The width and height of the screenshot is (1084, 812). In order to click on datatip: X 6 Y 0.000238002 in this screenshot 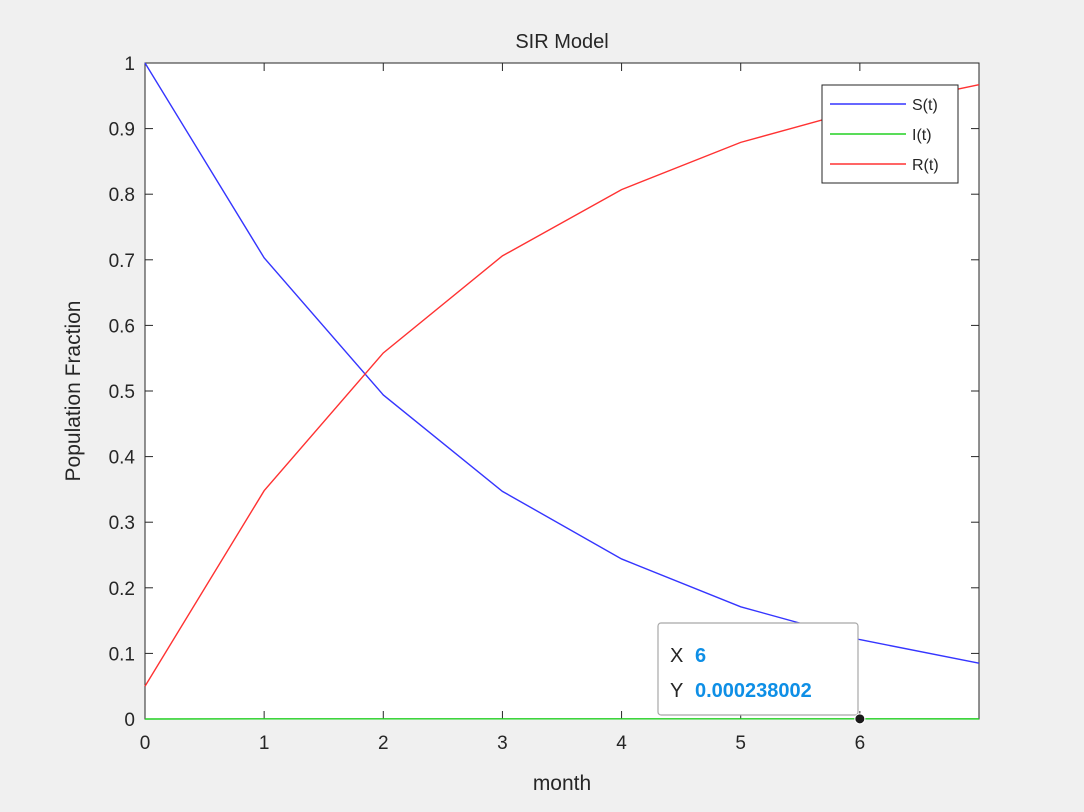, I will do `click(761, 673)`.